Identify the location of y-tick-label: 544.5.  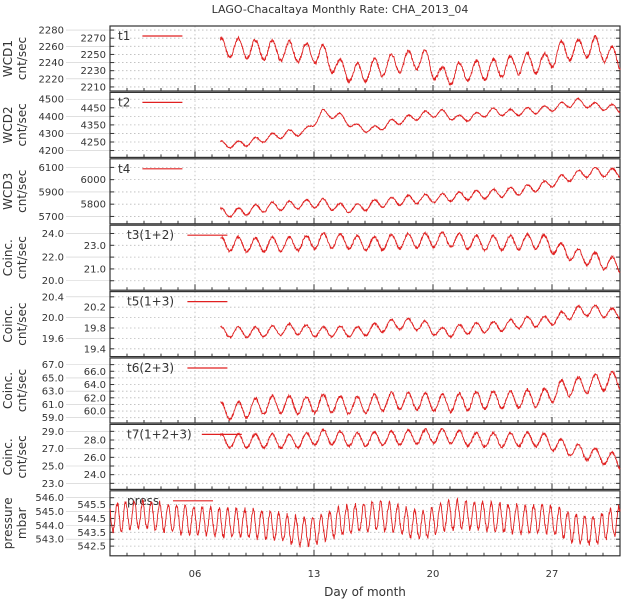
(91, 519).